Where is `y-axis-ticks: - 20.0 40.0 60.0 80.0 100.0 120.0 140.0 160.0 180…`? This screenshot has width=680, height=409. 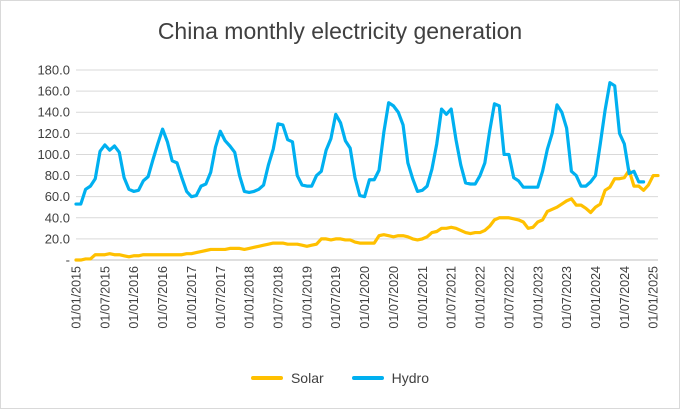
y-axis-ticks: - 20.0 40.0 60.0 80.0 100.0 120.0 140.0 160.0 180… is located at coordinates (53, 165).